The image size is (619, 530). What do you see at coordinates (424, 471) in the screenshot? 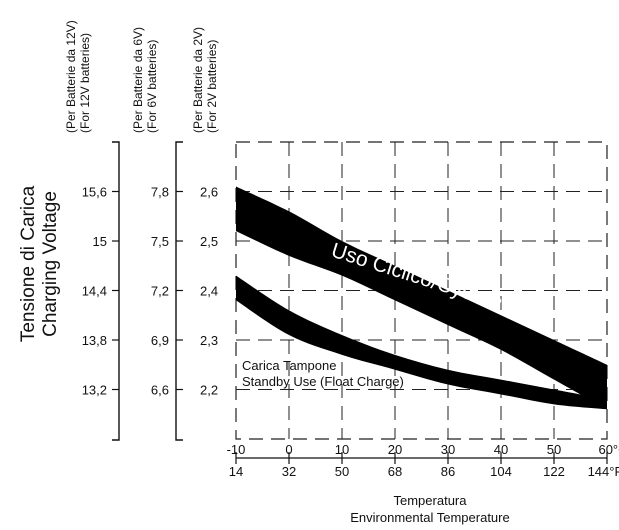
I see `x-tick-labels-fahrenheit: 14 32 50 68 86 104 122 144°F` at bounding box center [424, 471].